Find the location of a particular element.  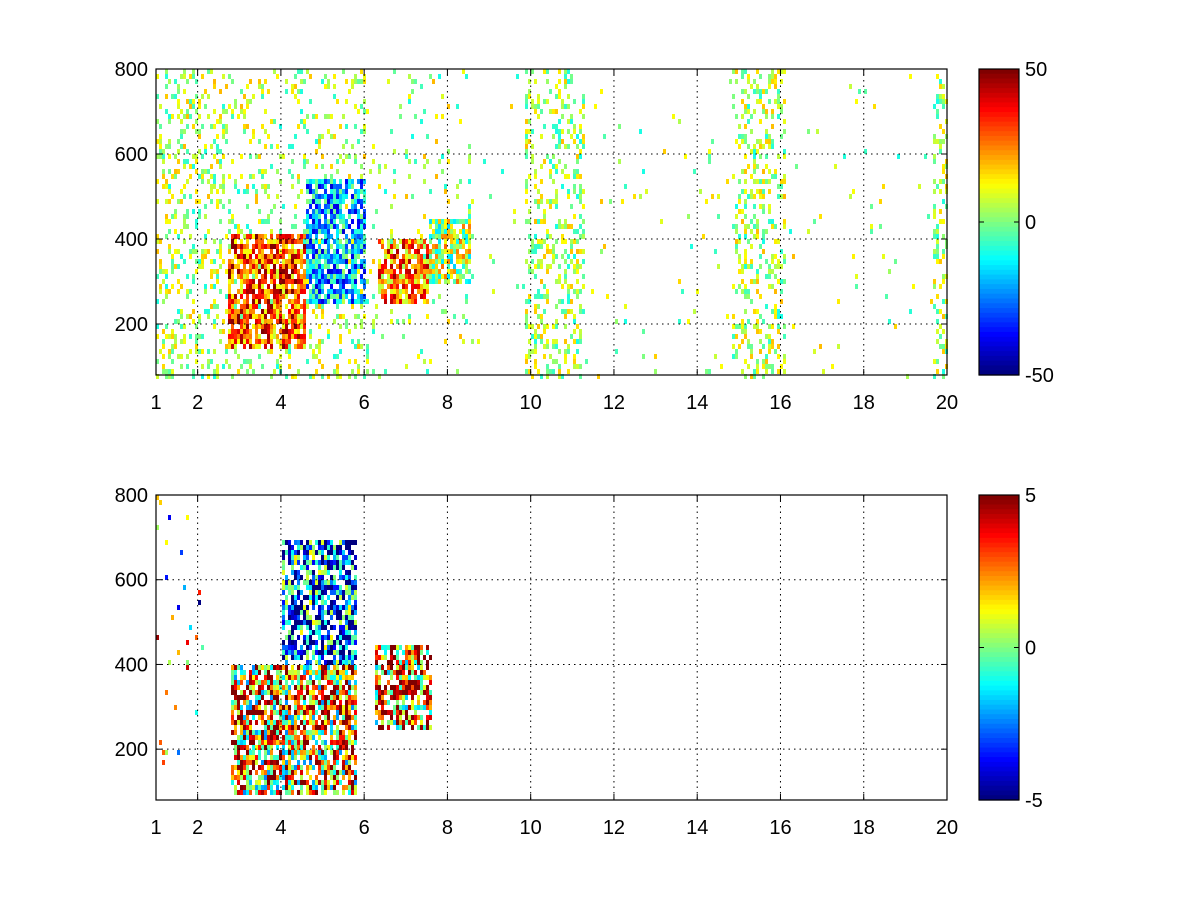

colorbar: -5 0 5 is located at coordinates (1010, 648).